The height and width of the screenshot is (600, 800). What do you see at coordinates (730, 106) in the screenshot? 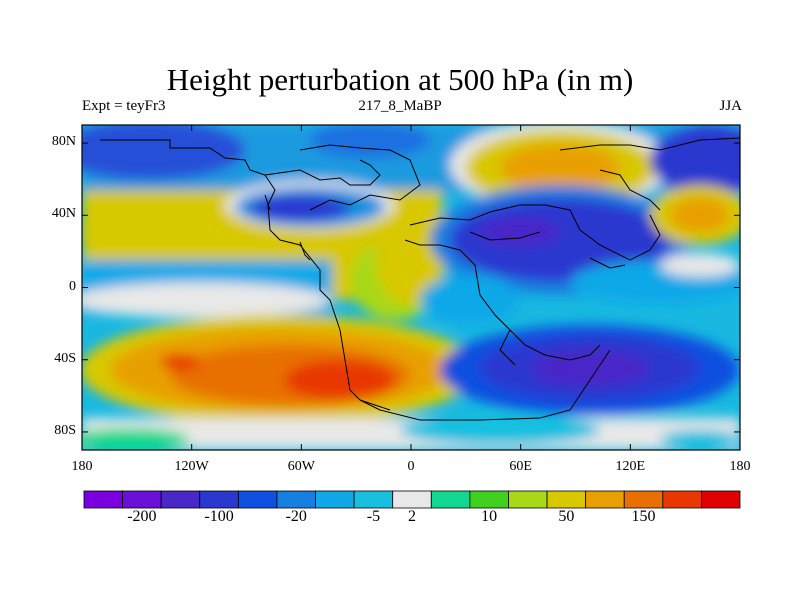
I see `season-label: JJA` at bounding box center [730, 106].